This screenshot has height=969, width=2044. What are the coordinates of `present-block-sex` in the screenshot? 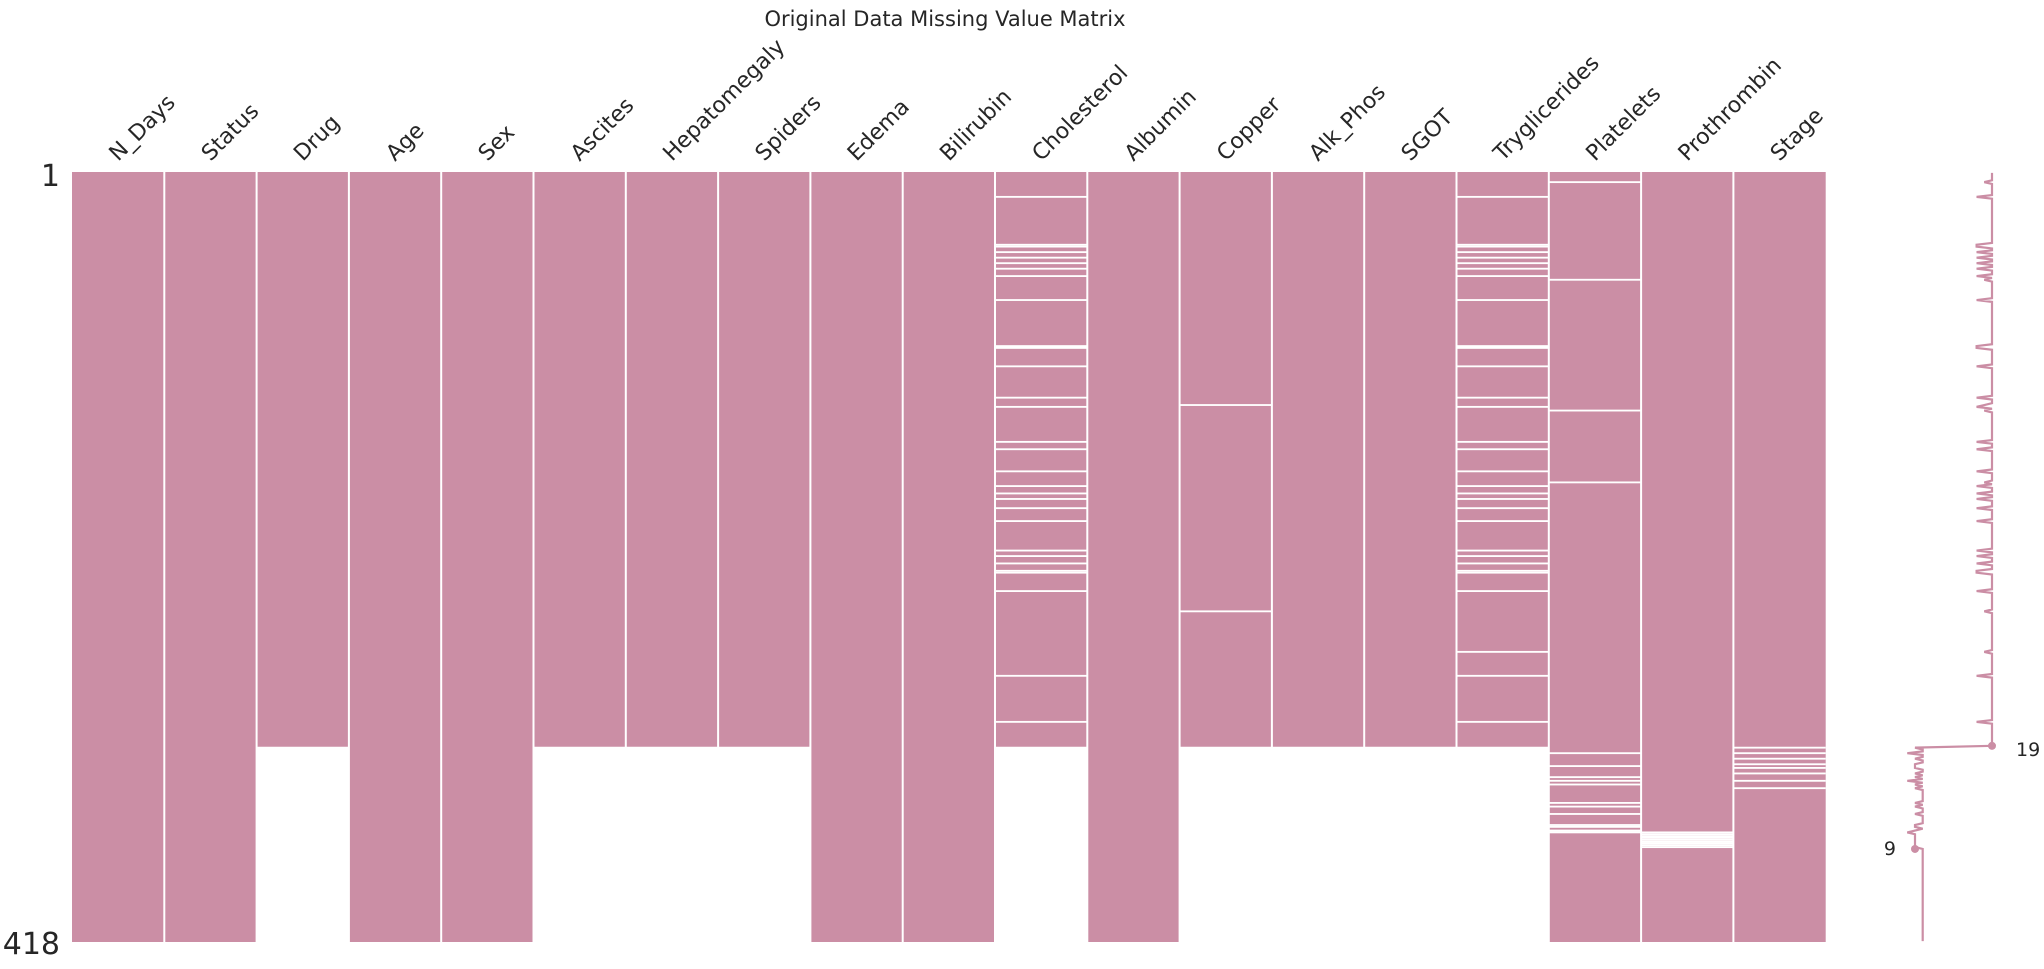 It's located at (487, 557).